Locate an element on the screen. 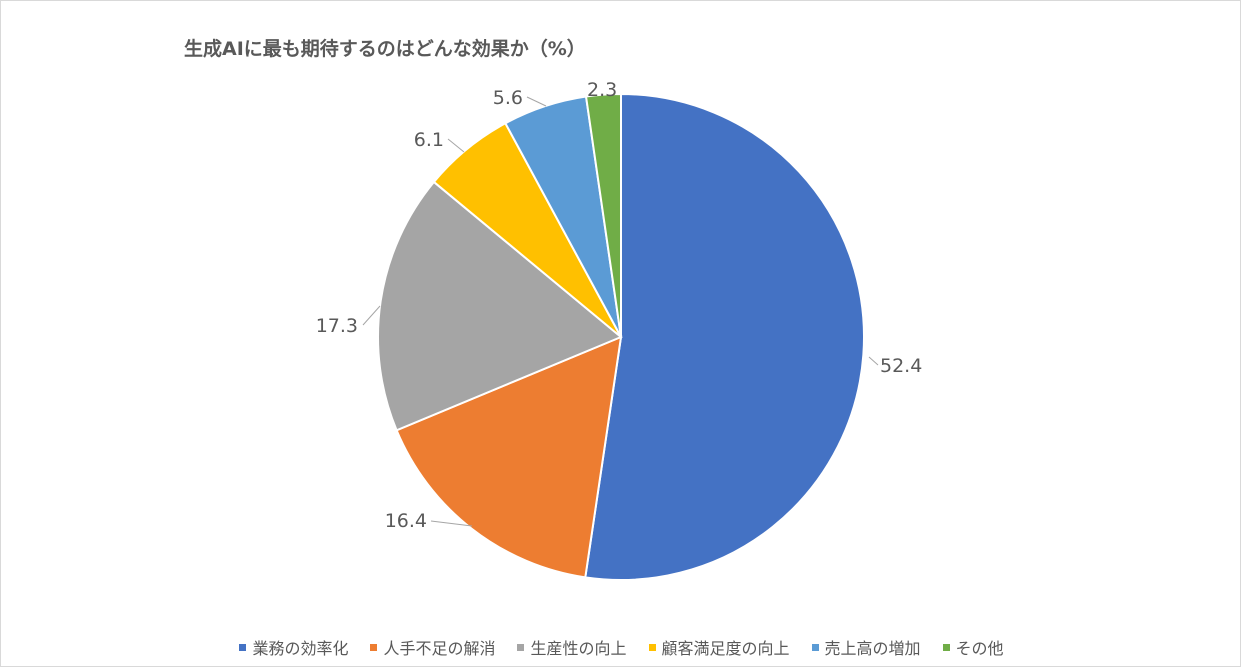 The image size is (1241, 667). legend-item-3: 顧客満足度の向上 is located at coordinates (719, 647).